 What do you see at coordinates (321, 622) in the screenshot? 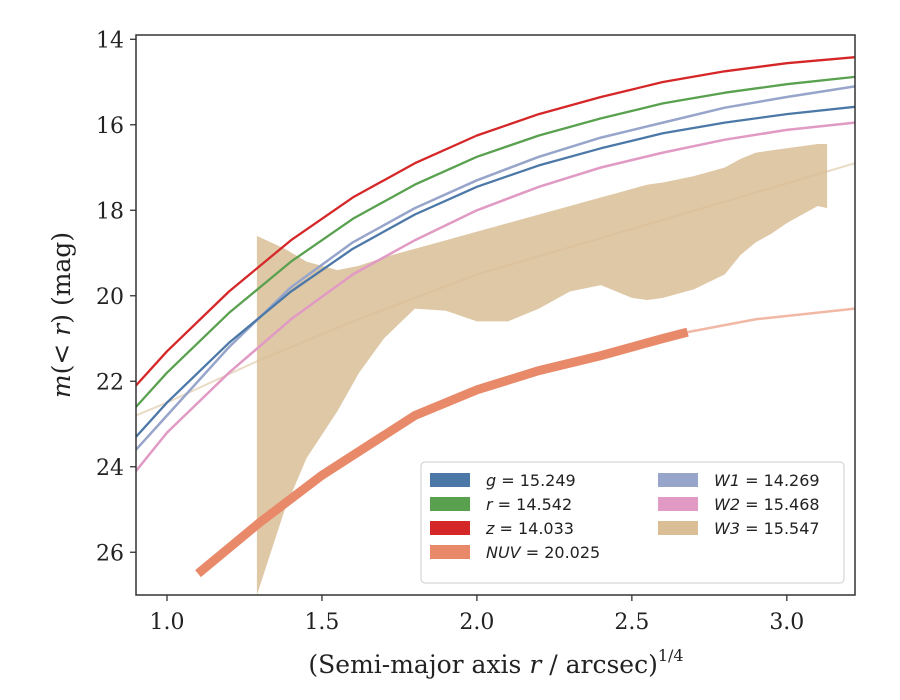
I see `x-tick-label: 1.5` at bounding box center [321, 622].